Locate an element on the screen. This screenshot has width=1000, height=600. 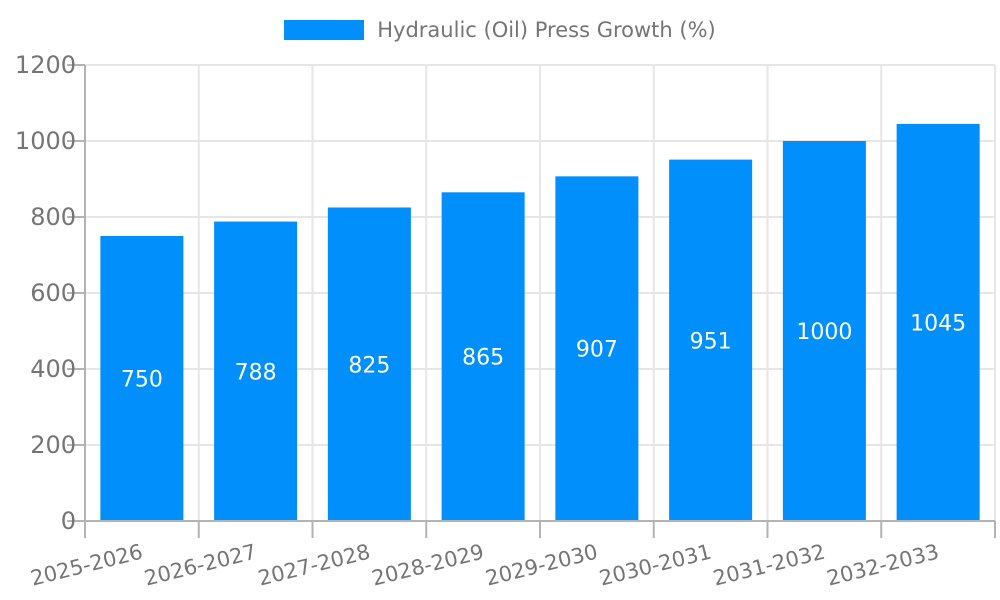
legend-label: Hydraulic (Oil) Press Growth (%) is located at coordinates (546, 30).